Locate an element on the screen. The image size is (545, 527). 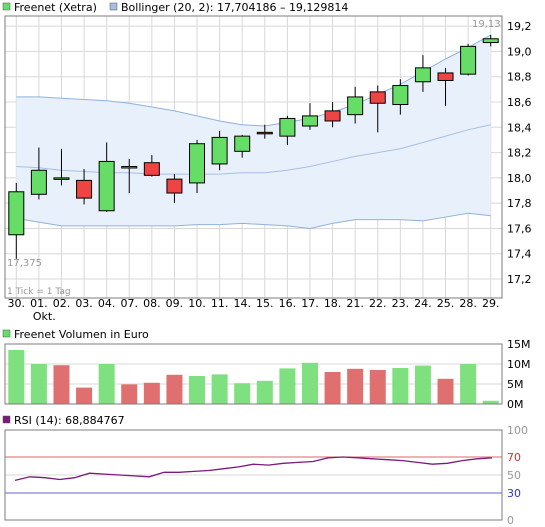
price-xtick-label: 17. is located at coordinates (310, 303).